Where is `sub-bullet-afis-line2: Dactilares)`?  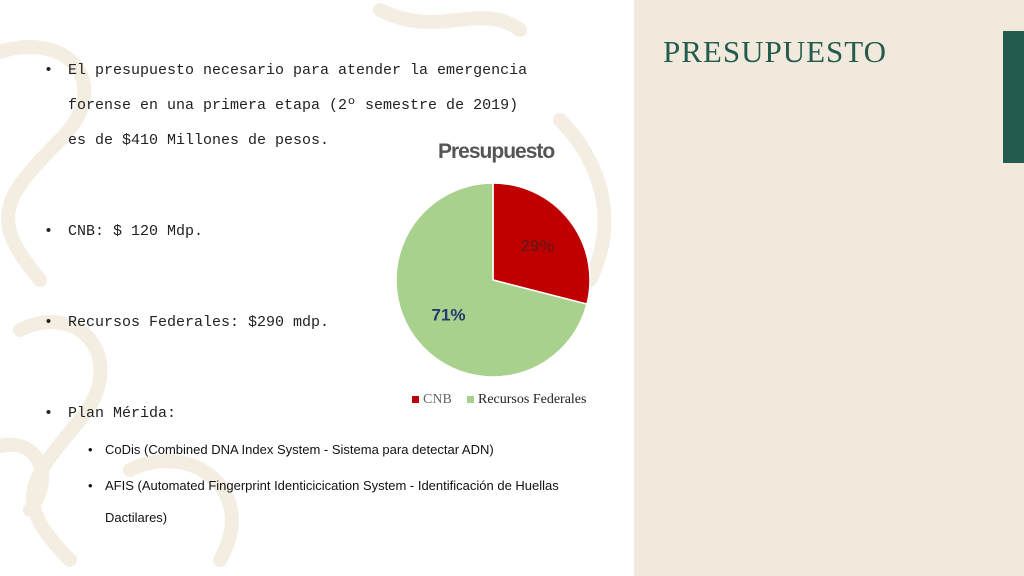
sub-bullet-afis-line2: Dactilares) is located at coordinates (136, 517).